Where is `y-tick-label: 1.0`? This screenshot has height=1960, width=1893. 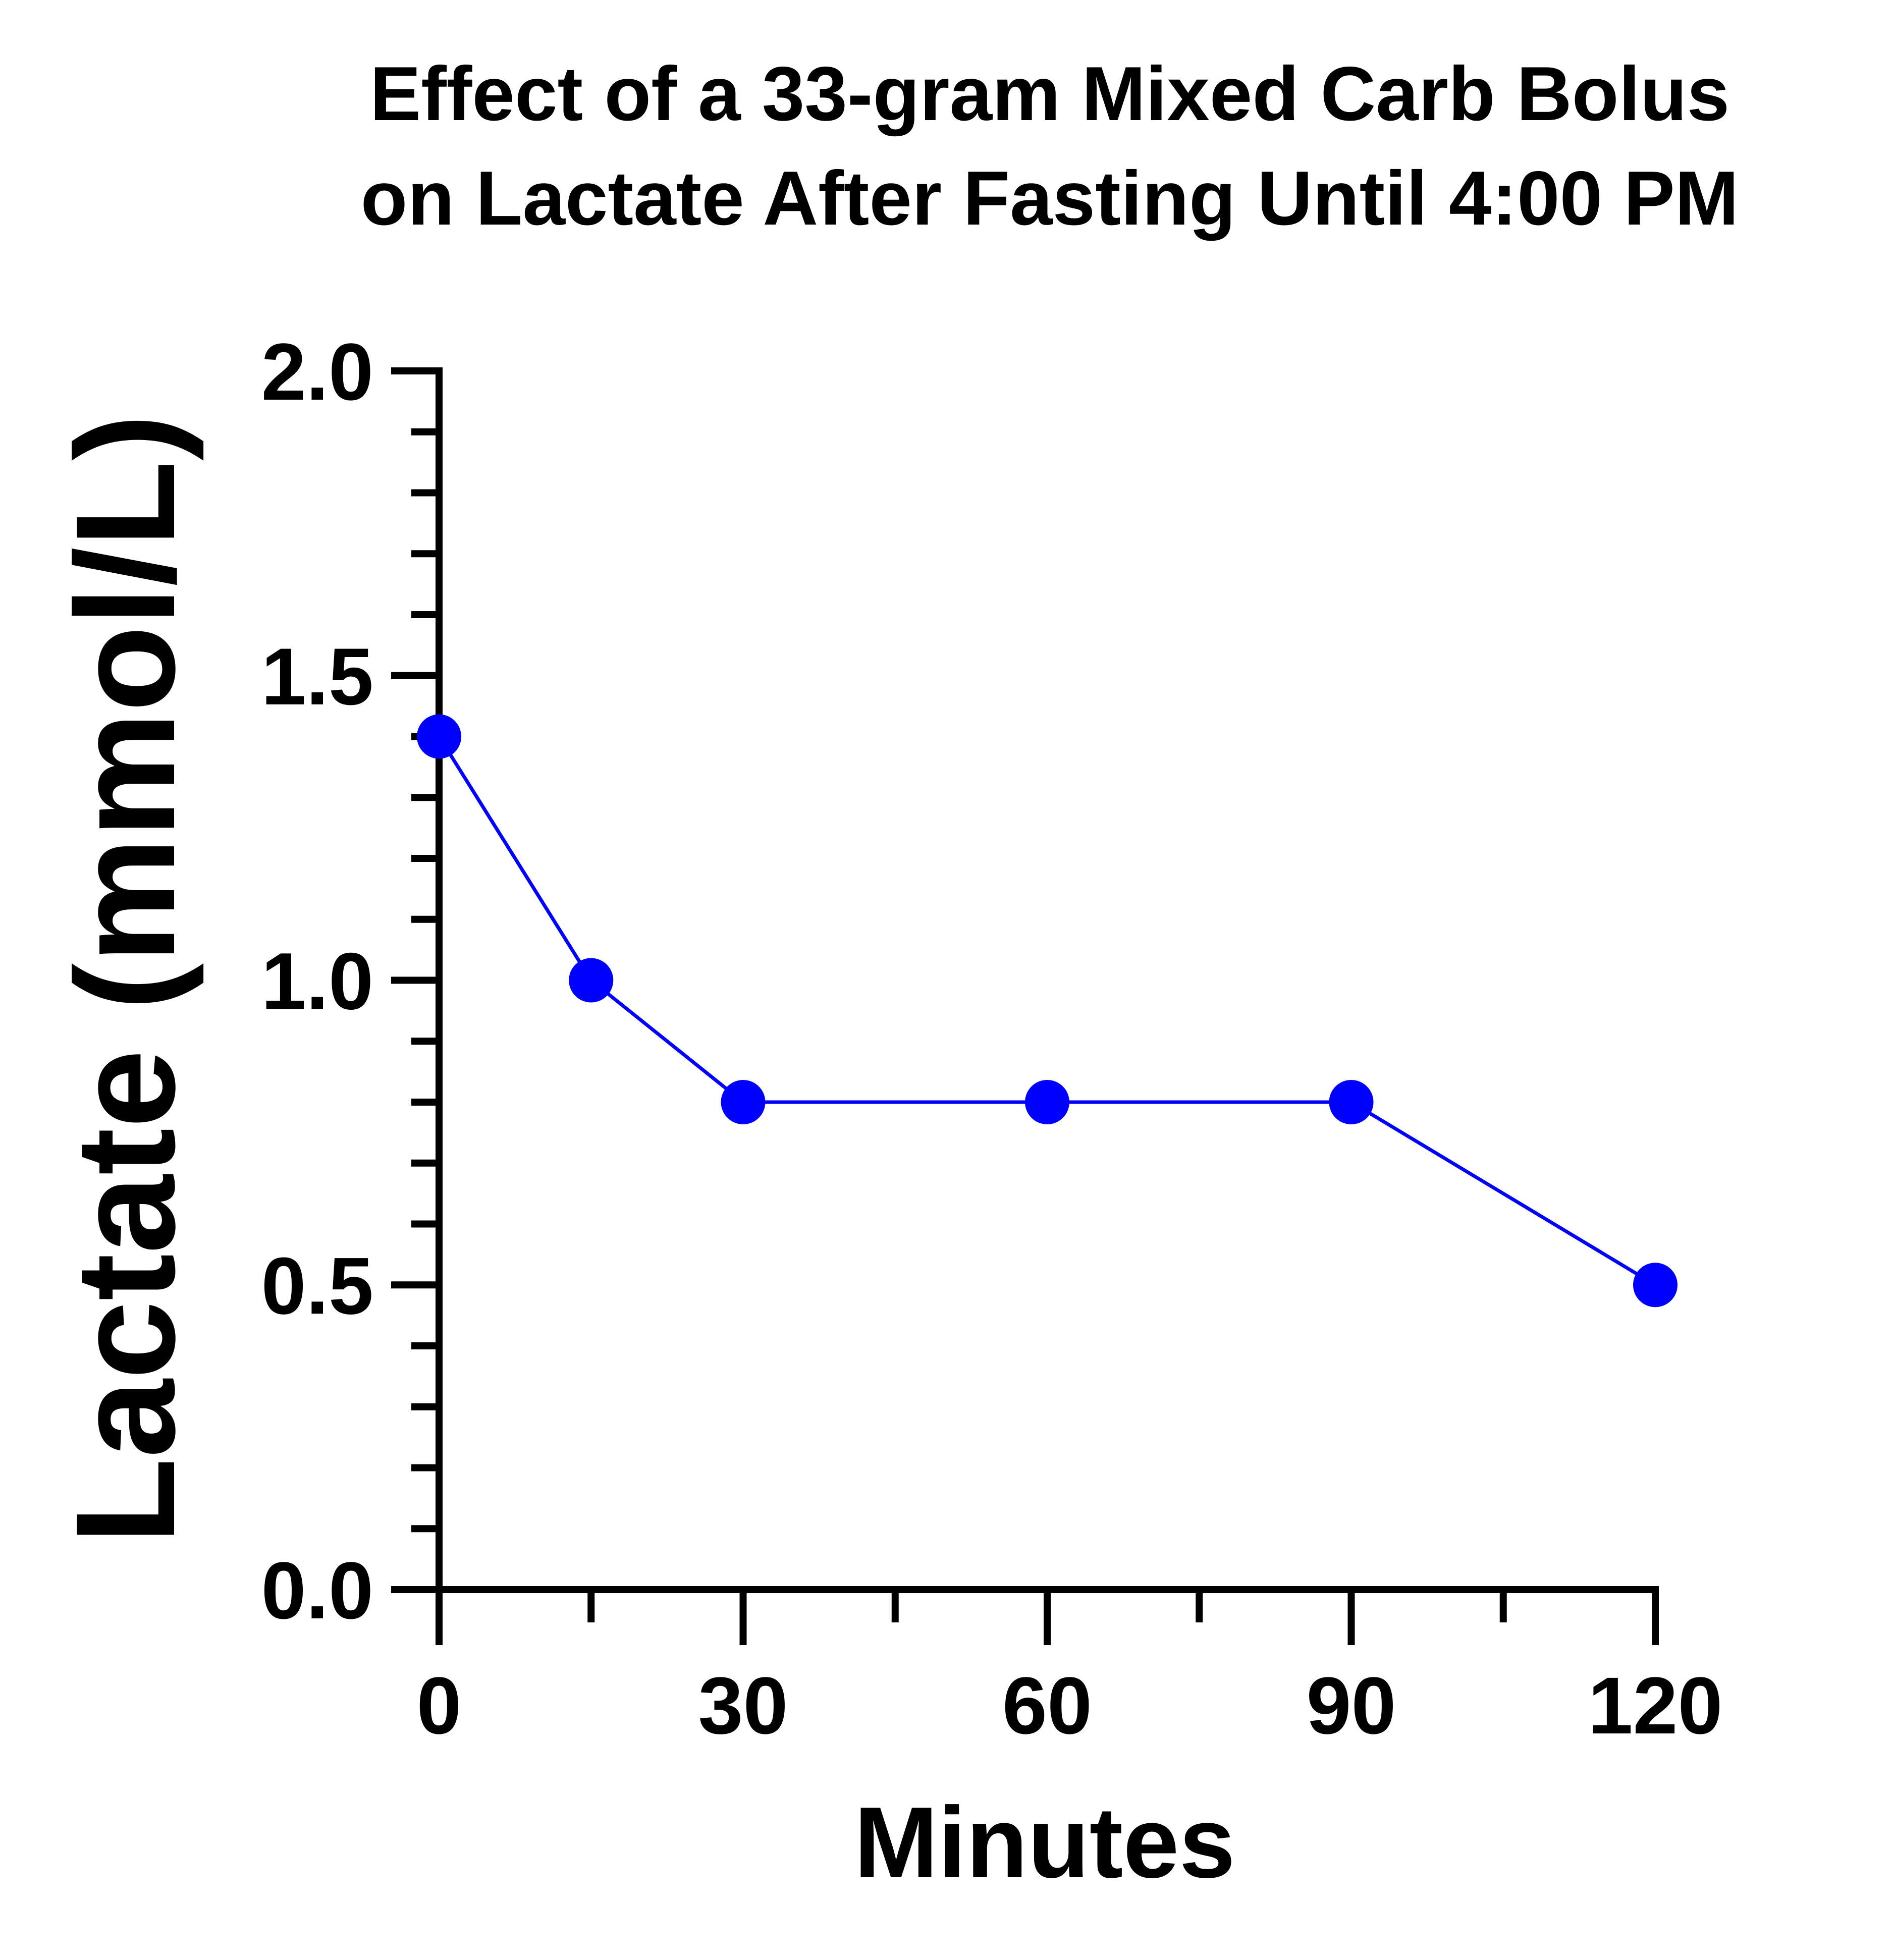
y-tick-label: 1.0 is located at coordinates (317, 981).